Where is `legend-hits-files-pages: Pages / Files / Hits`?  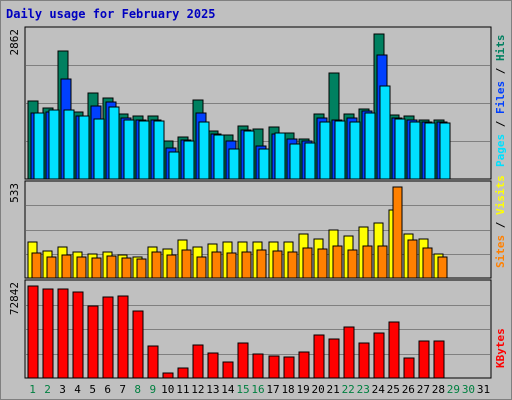 legend-hits-files-pages: Pages / Files / Hits is located at coordinates (500, 101).